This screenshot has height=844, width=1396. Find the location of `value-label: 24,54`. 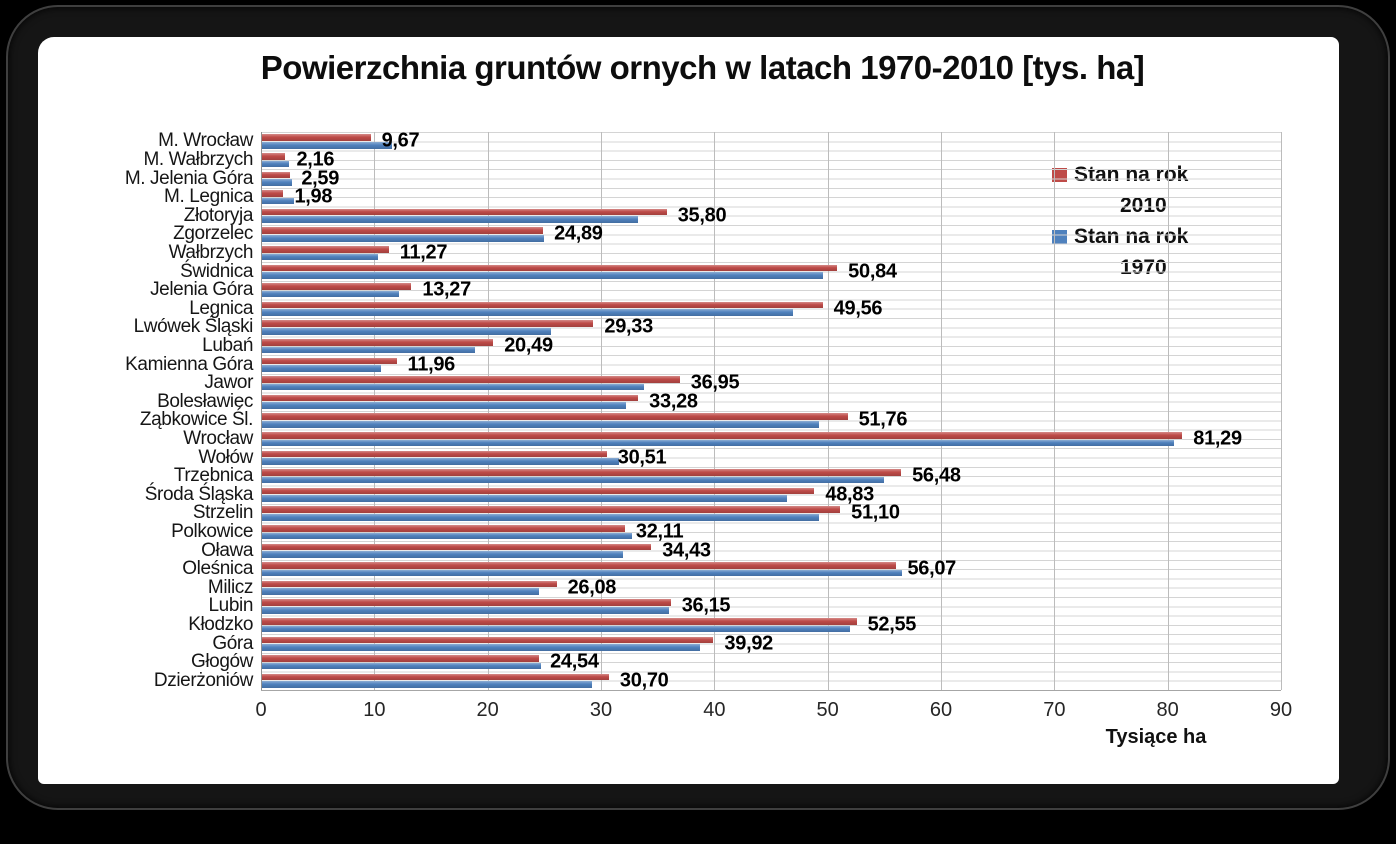

value-label: 24,54 is located at coordinates (574, 661).